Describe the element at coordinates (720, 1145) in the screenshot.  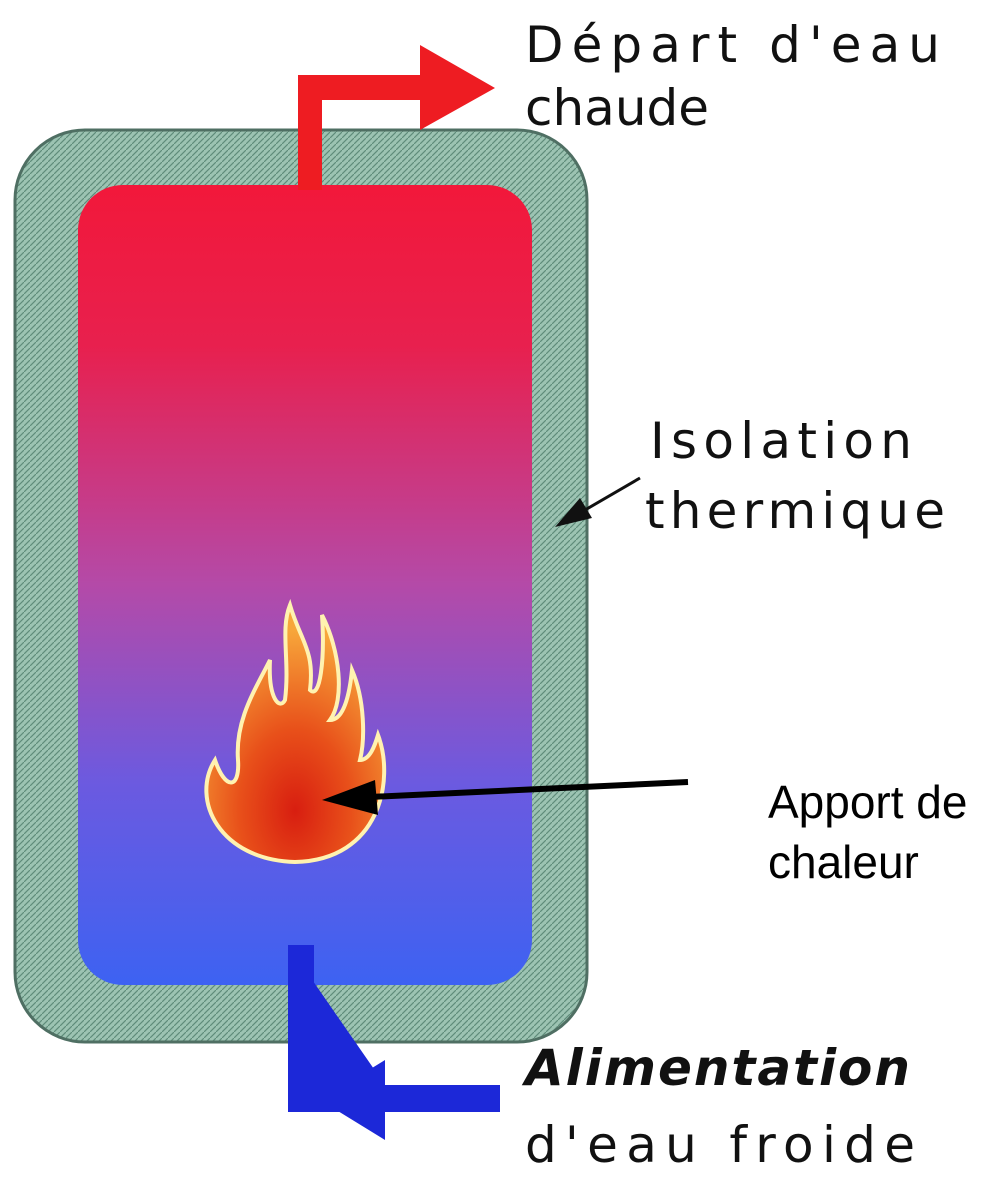
I see `cold-water-label: d'eau froide` at that location.